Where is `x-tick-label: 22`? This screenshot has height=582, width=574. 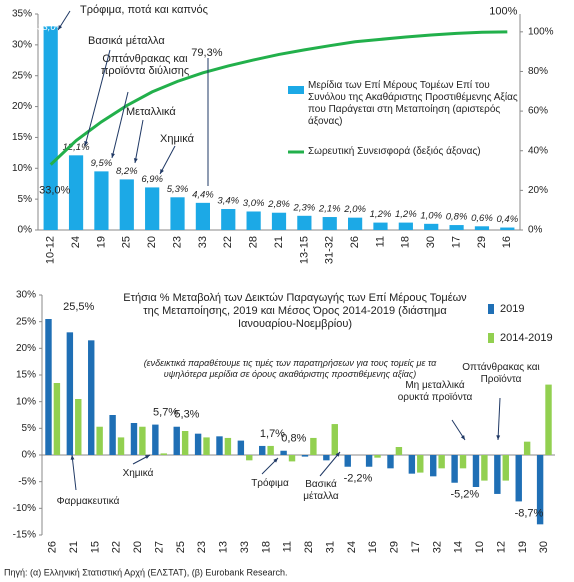
x-tick-label: 22 is located at coordinates (117, 547).